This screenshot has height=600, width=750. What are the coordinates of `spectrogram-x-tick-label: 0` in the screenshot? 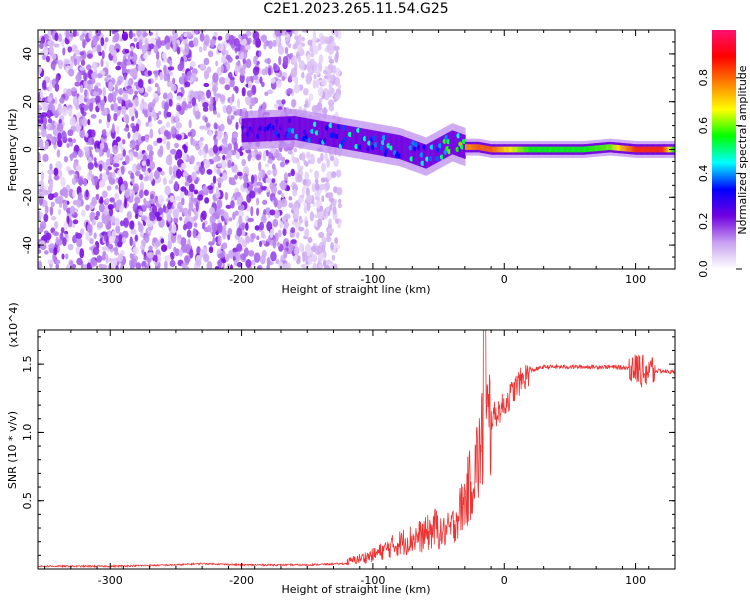 It's located at (504, 279).